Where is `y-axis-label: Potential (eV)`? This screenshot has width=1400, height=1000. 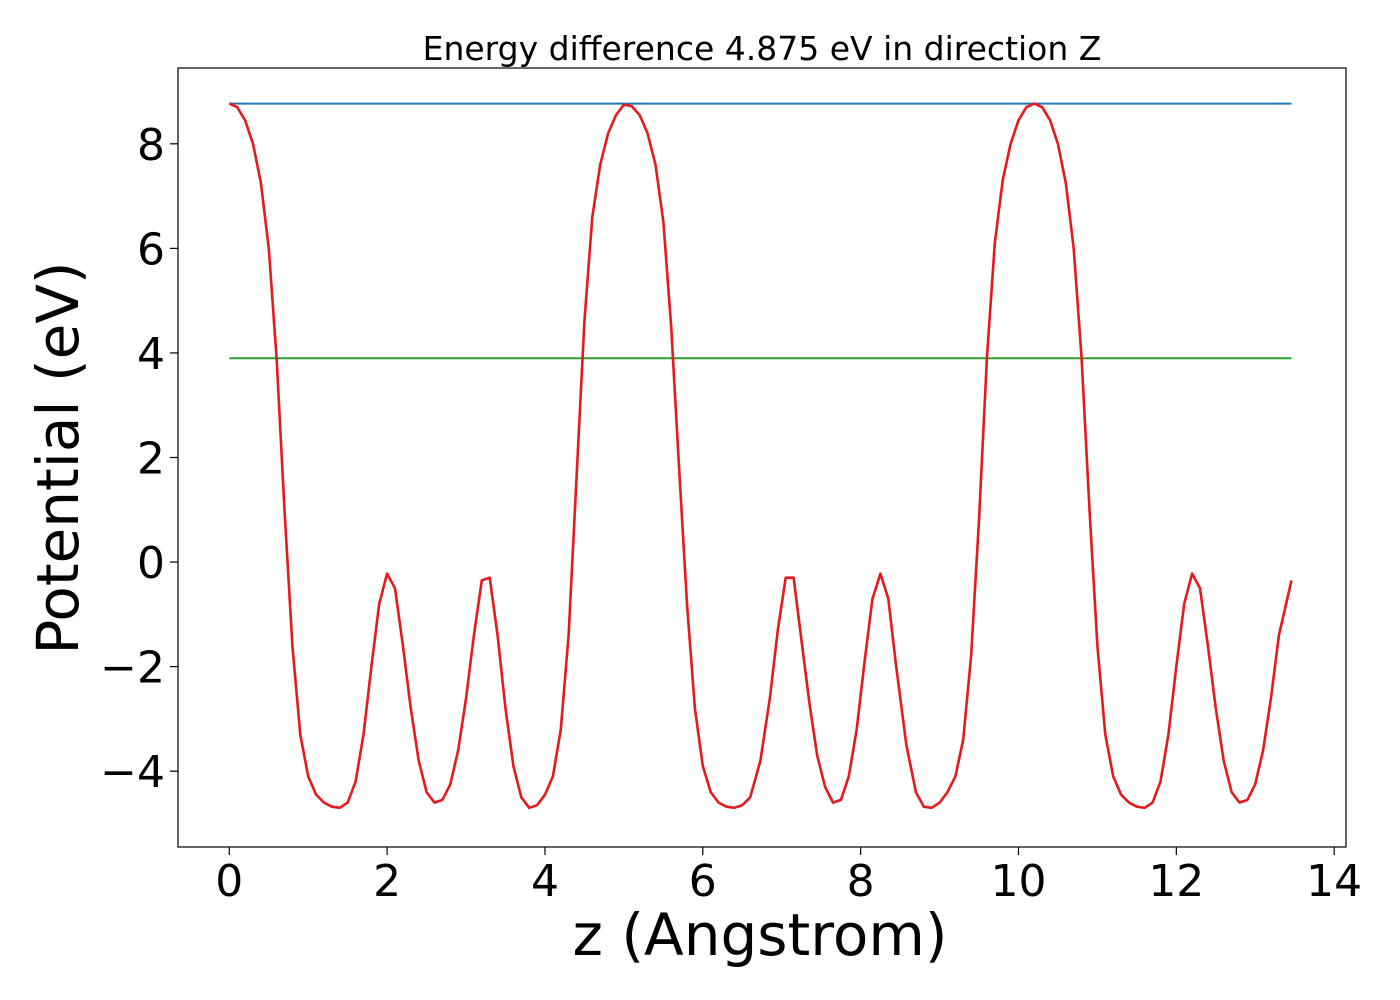 y-axis-label: Potential (eV) is located at coordinates (58, 457).